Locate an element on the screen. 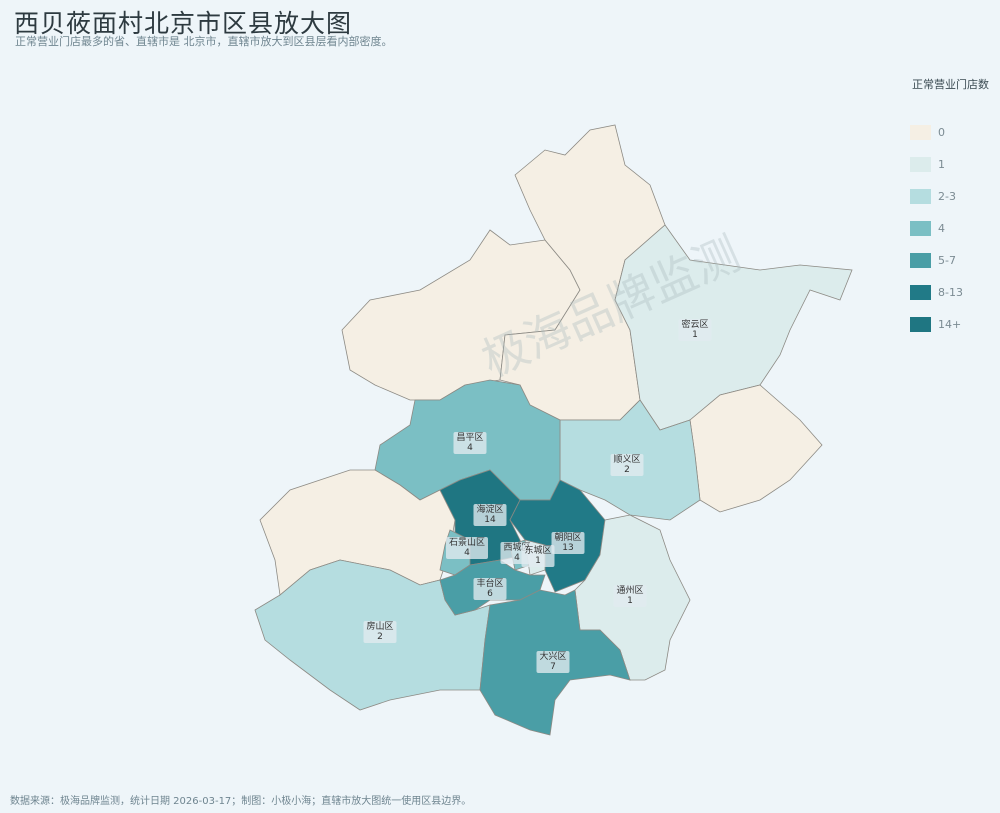 This screenshot has height=813, width=1000. district-label-fangshan: 房山区 2 is located at coordinates (380, 632).